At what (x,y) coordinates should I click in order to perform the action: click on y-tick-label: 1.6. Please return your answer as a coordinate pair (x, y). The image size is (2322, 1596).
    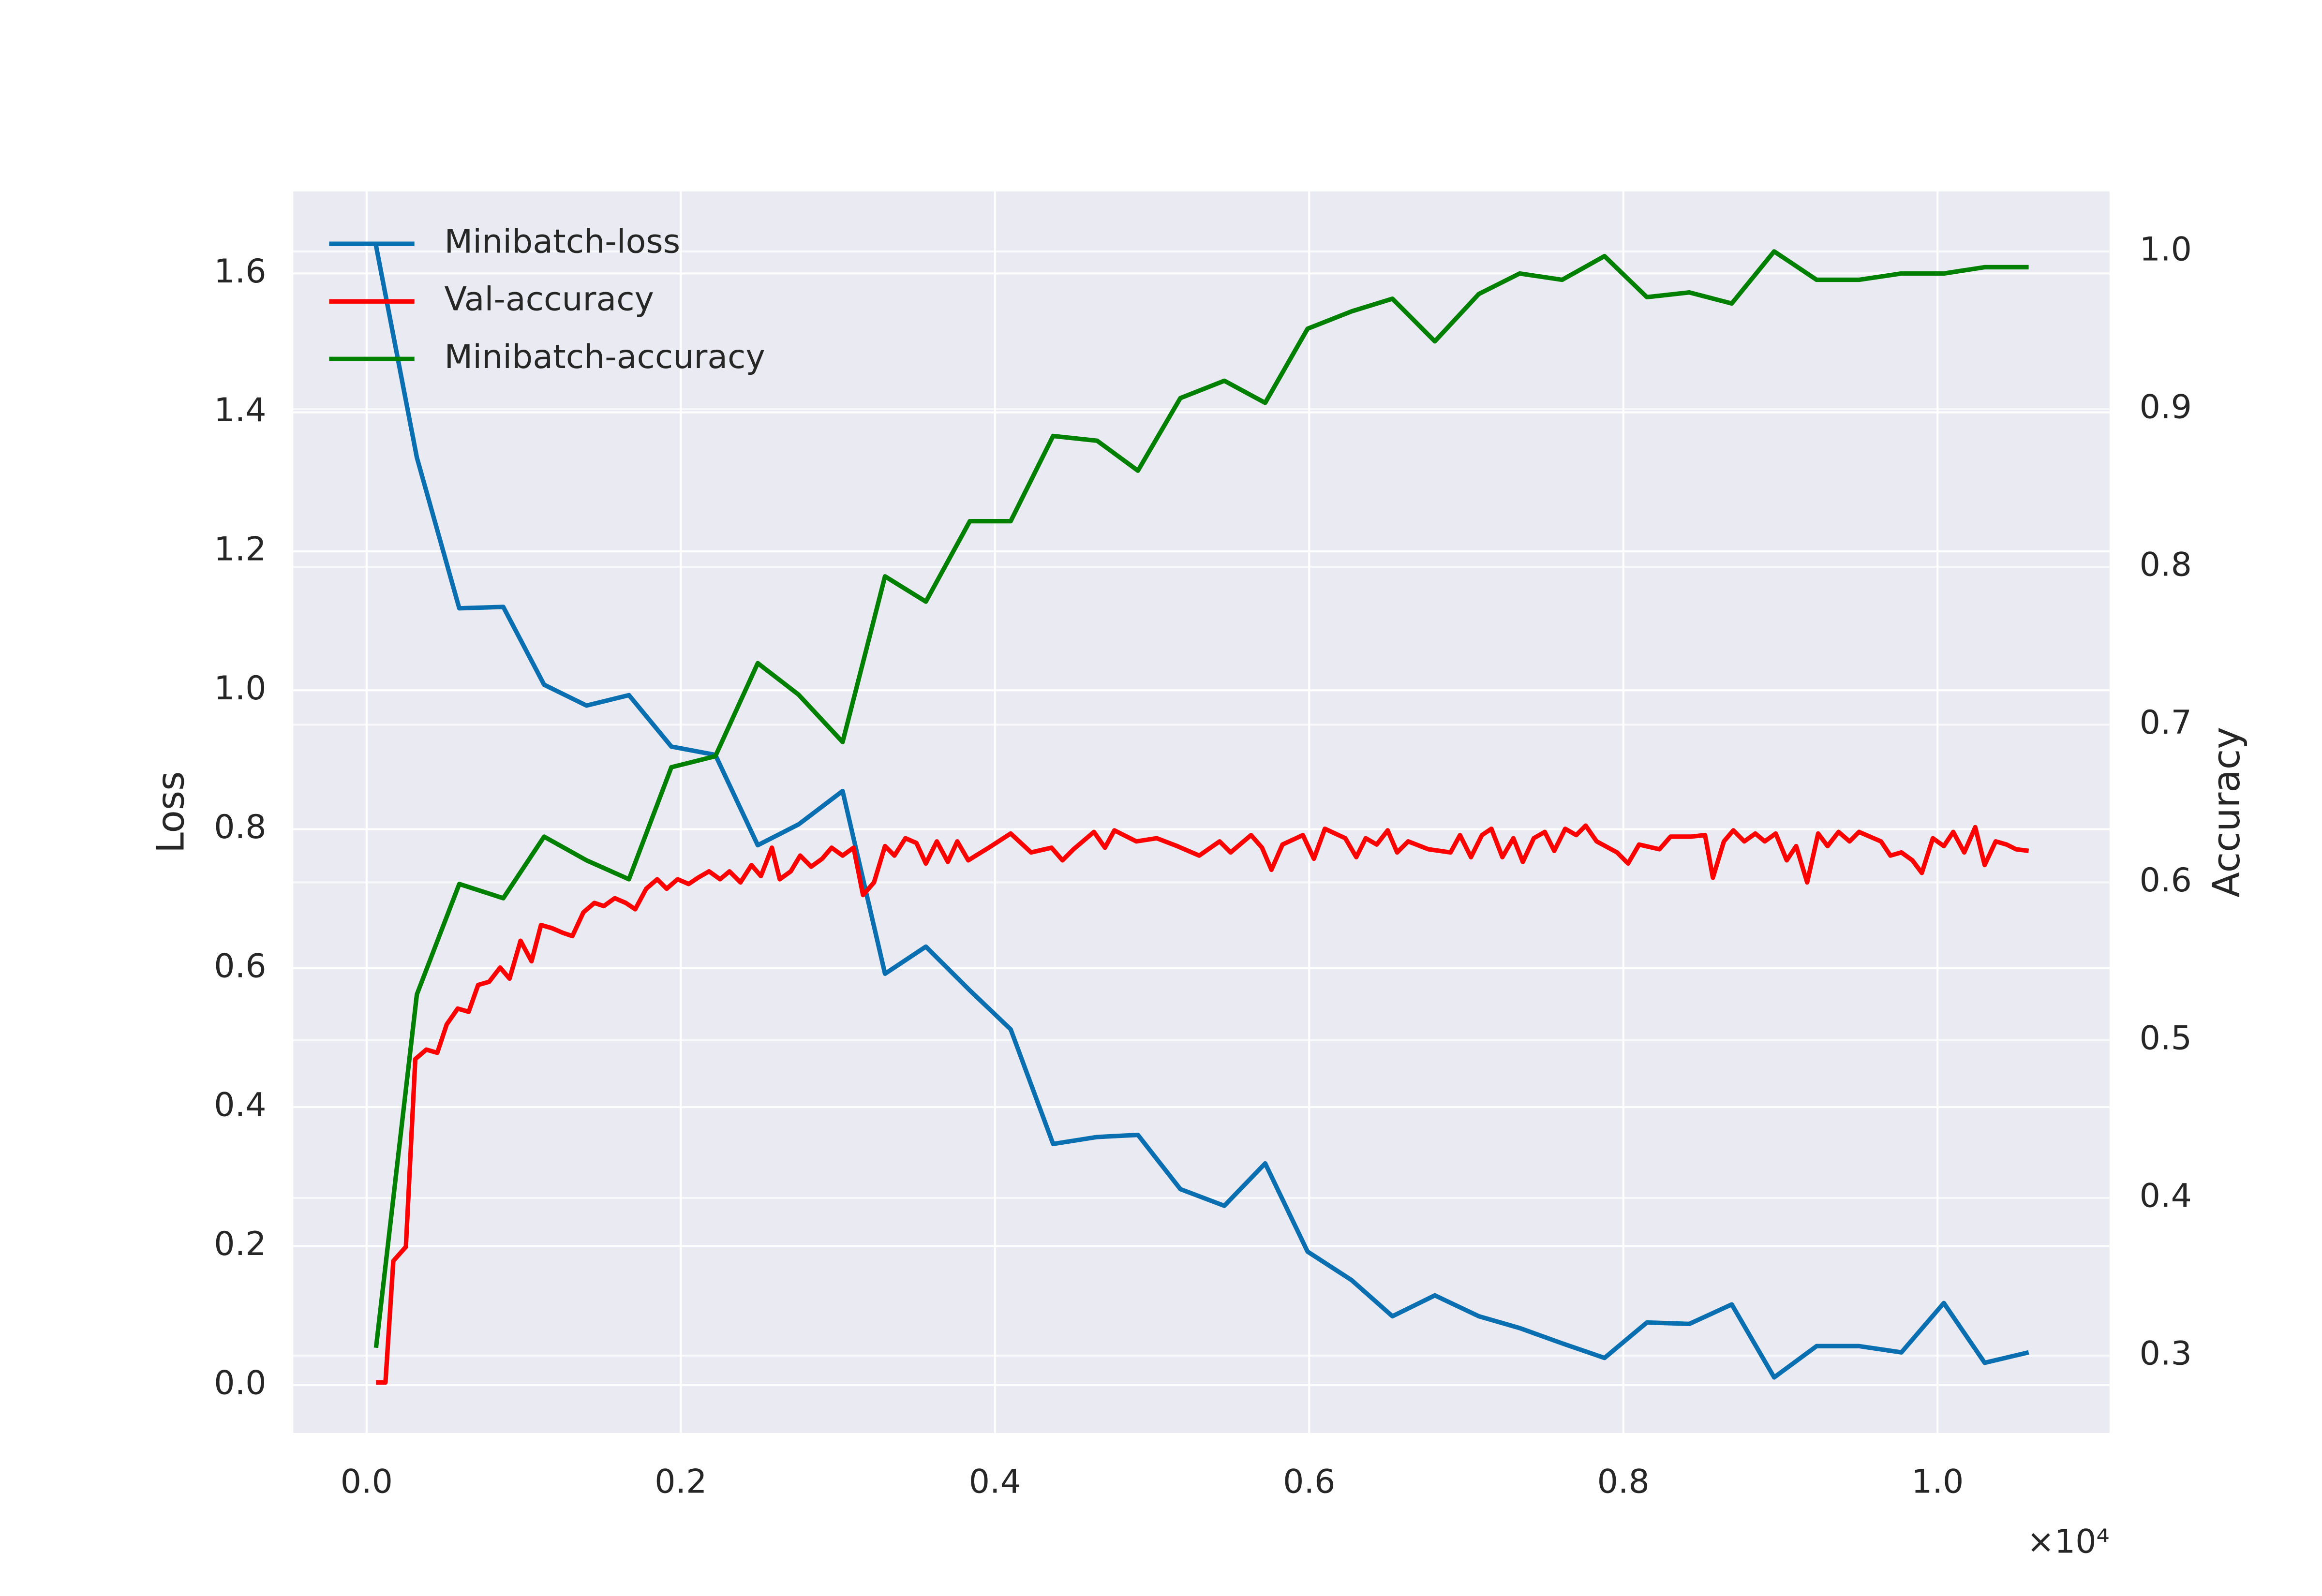
    Looking at the image, I should click on (240, 271).